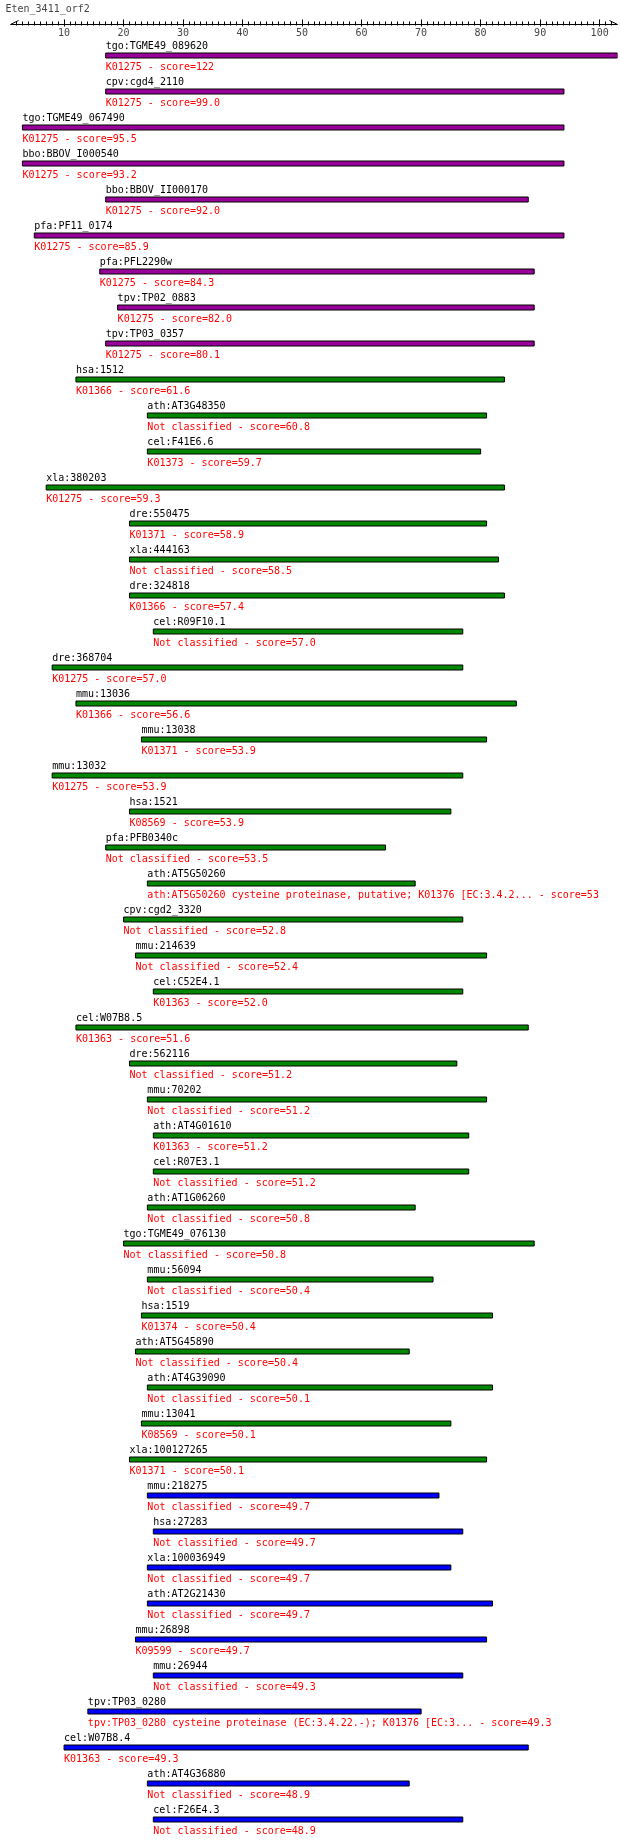 The image size is (620, 1841). Describe the element at coordinates (168, 1413) in the screenshot. I see `y-tick-label: mmu:13041` at that location.